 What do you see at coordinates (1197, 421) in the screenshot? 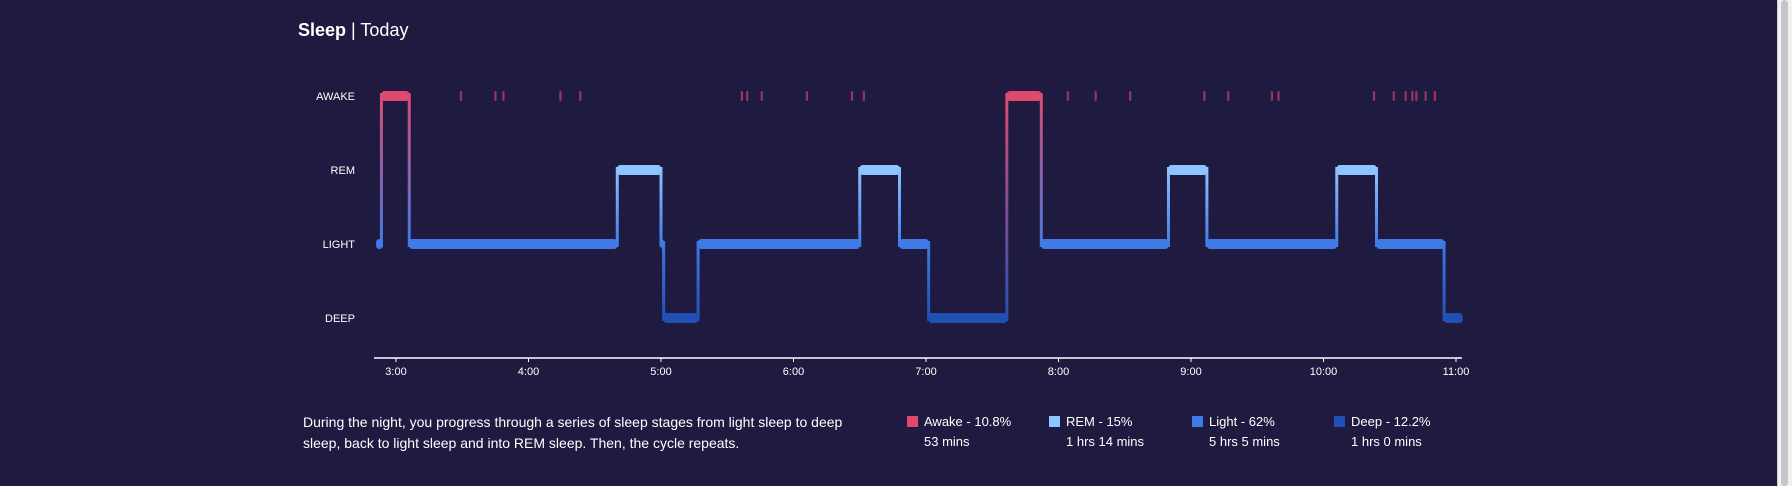
I see `light-swatch` at bounding box center [1197, 421].